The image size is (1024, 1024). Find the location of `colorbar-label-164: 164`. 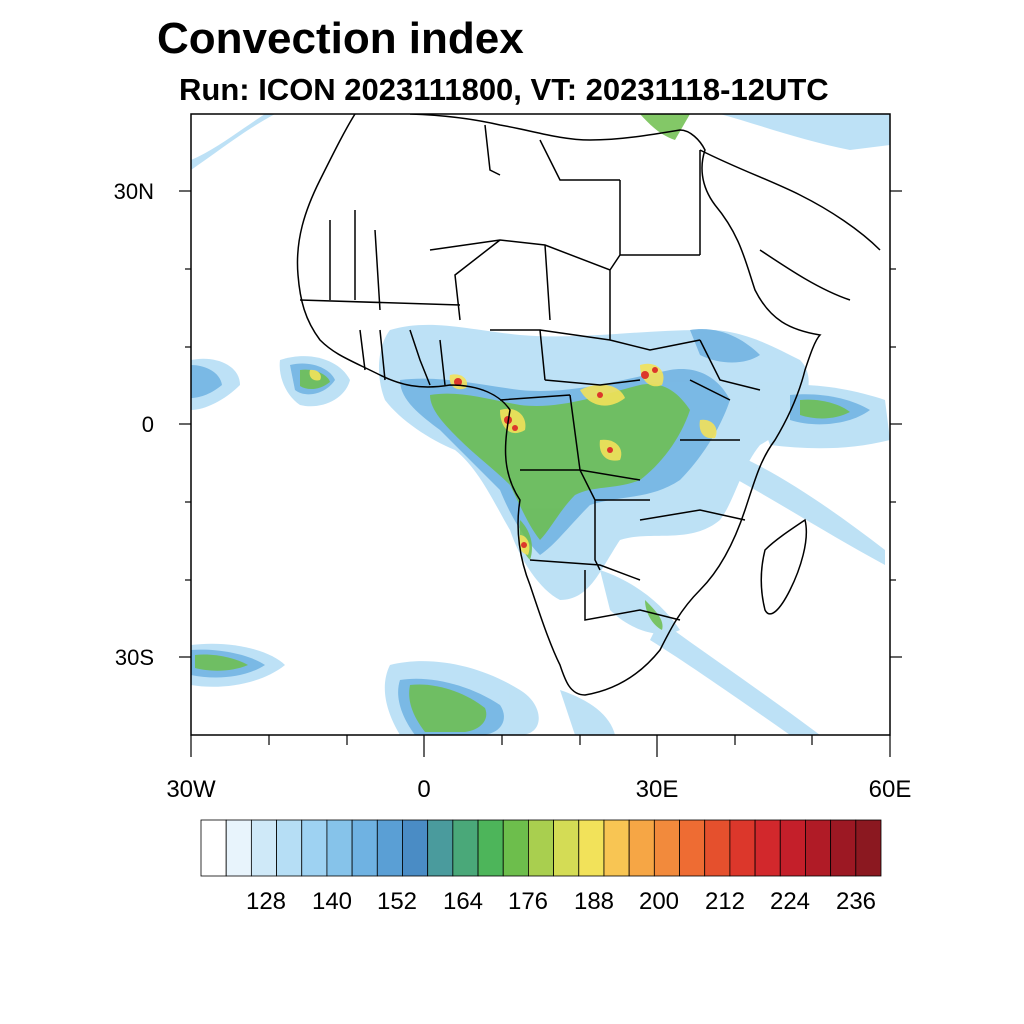

colorbar-label-164: 164 is located at coordinates (463, 901).